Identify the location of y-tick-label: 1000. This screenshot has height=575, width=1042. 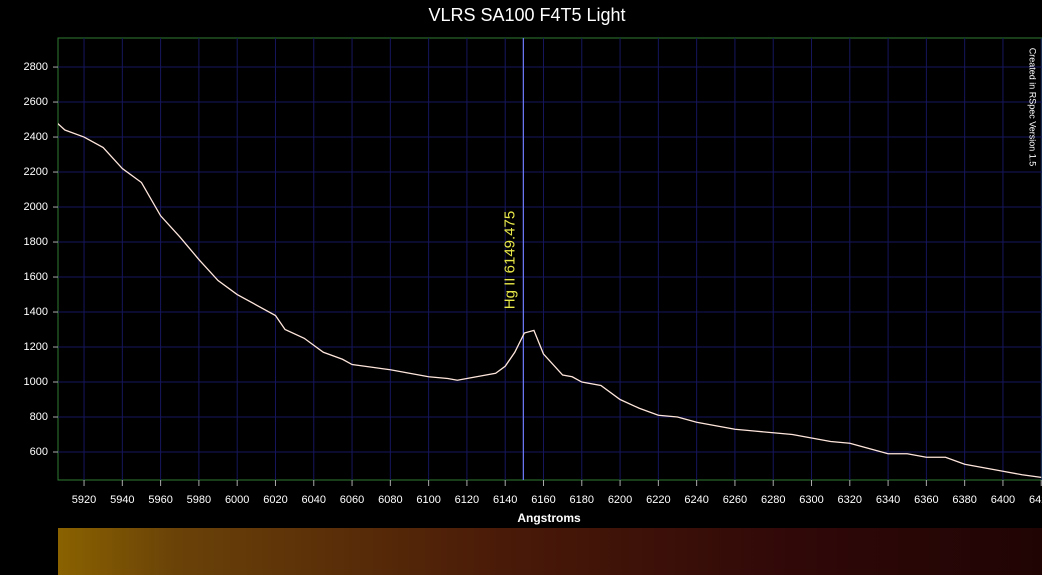
(36, 382).